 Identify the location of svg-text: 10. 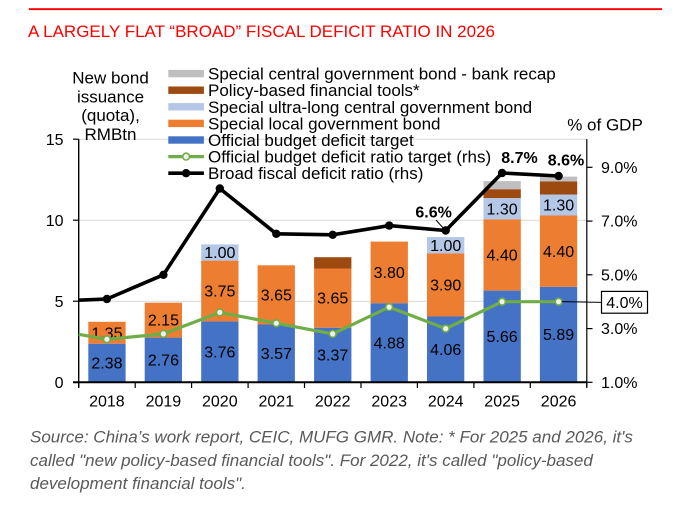
(55, 221).